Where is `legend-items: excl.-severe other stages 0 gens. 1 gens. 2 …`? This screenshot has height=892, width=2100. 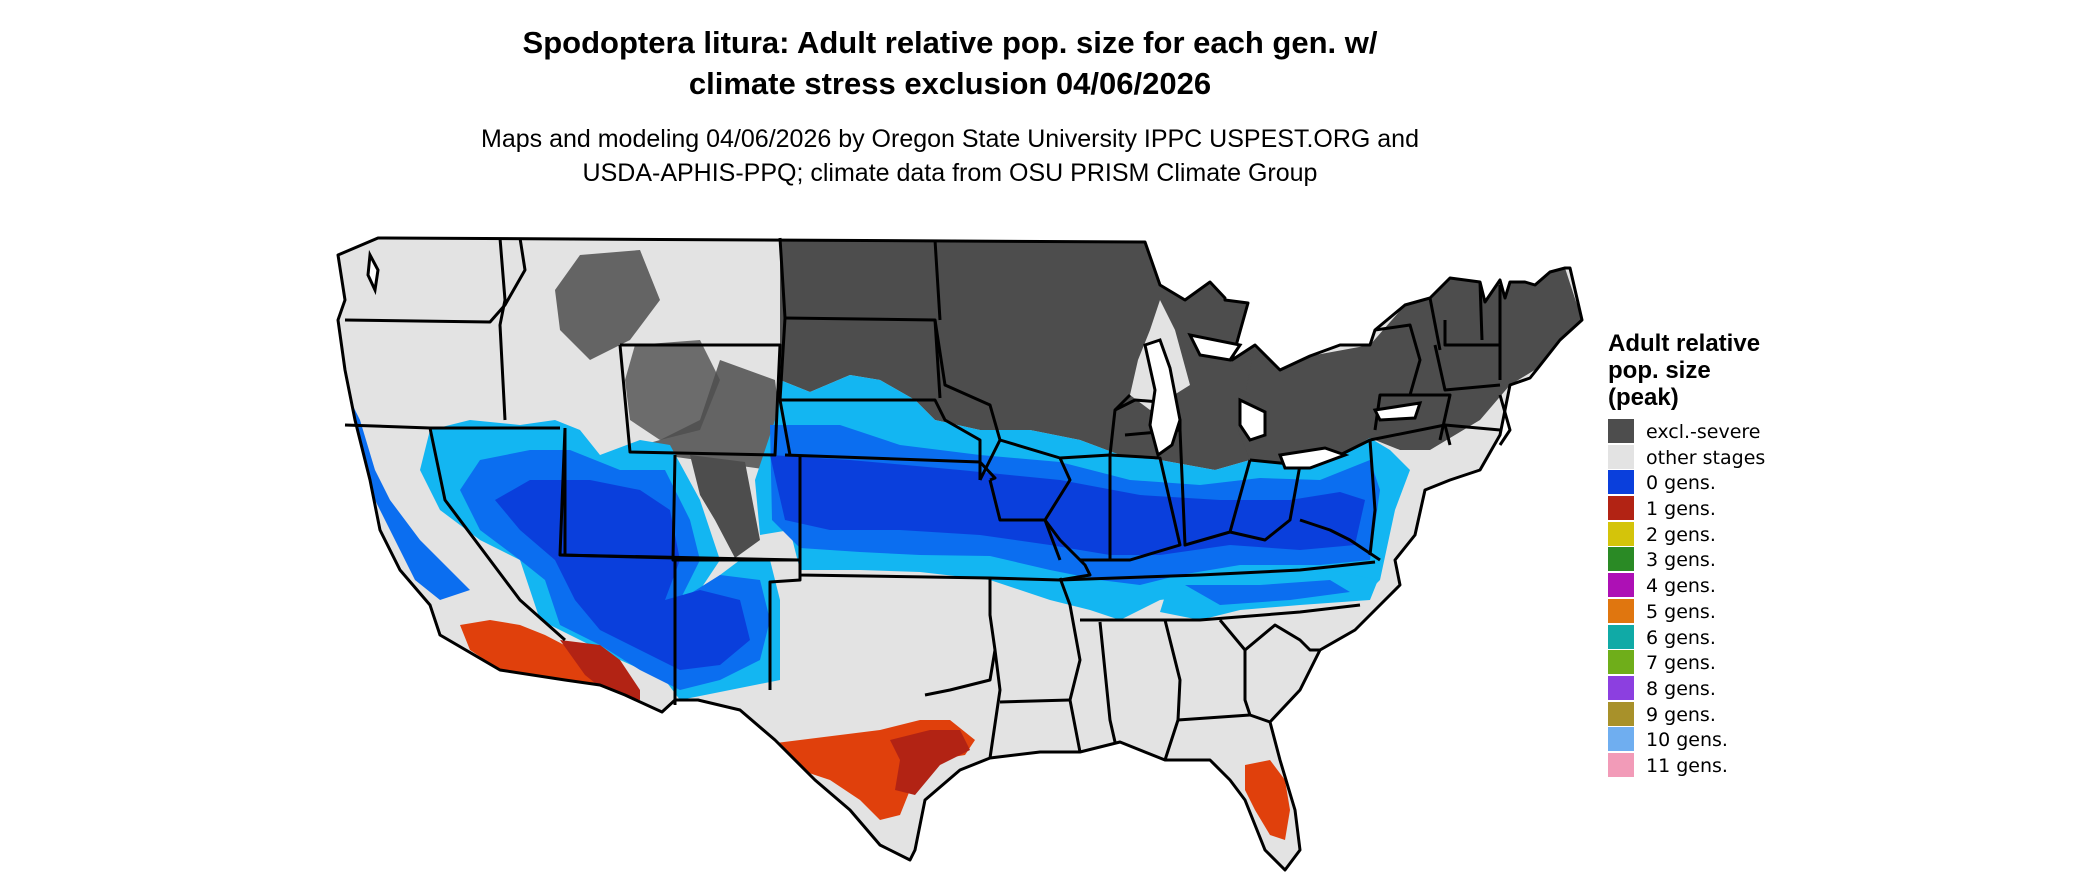 legend-items: excl.-severe other stages 0 gens. 1 gens. 2 … is located at coordinates (1686, 599).